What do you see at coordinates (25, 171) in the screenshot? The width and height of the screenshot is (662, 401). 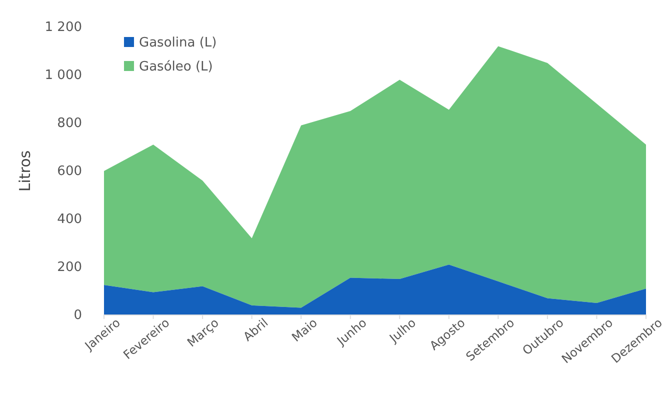 I see `y-axis-title: Litros` at bounding box center [25, 171].